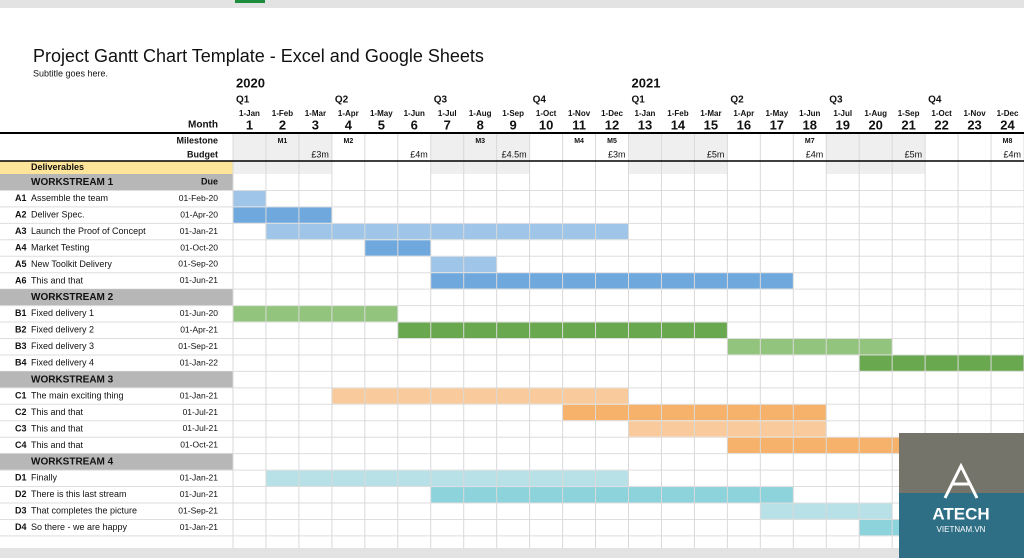  Describe the element at coordinates (69, 198) in the screenshot. I see `task-name: Assemble the team` at that location.